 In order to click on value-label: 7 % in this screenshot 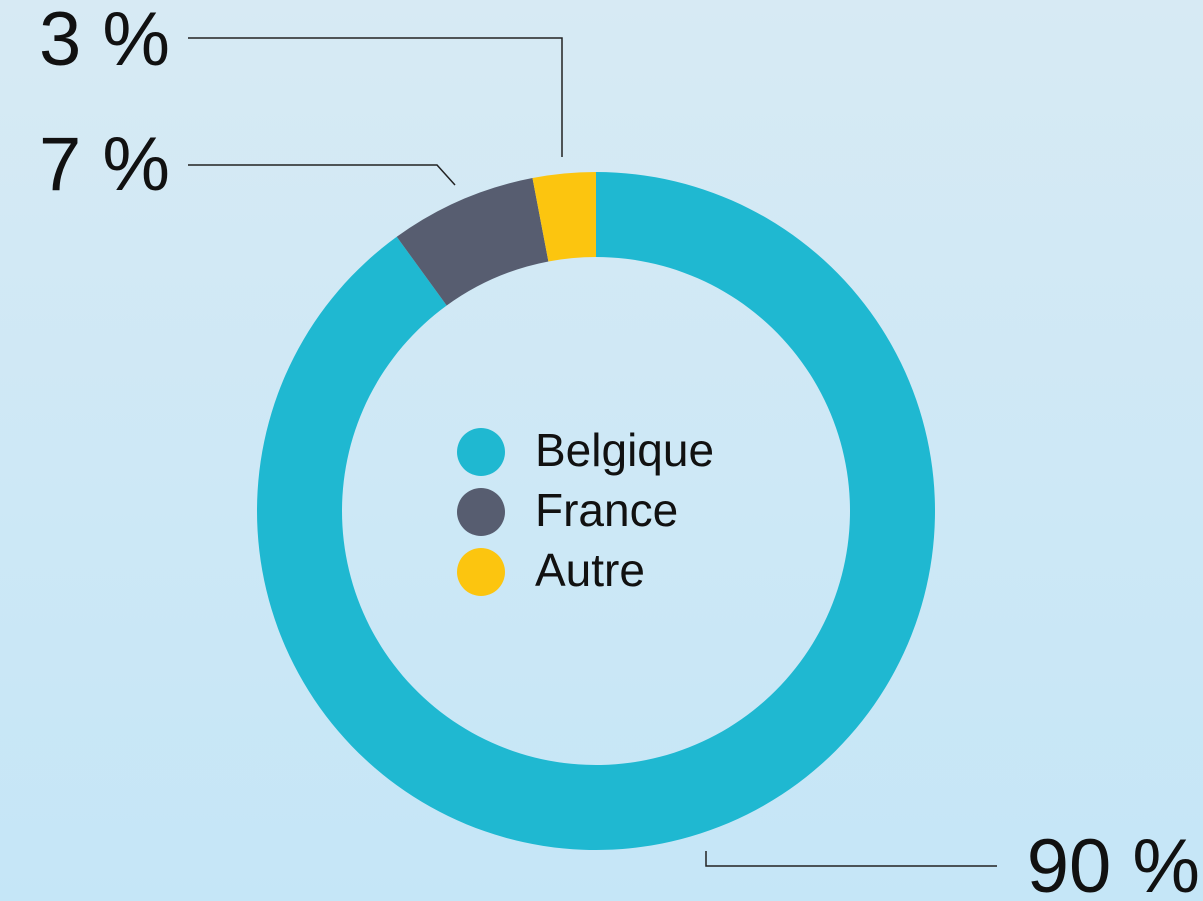, I will do `click(104, 164)`.